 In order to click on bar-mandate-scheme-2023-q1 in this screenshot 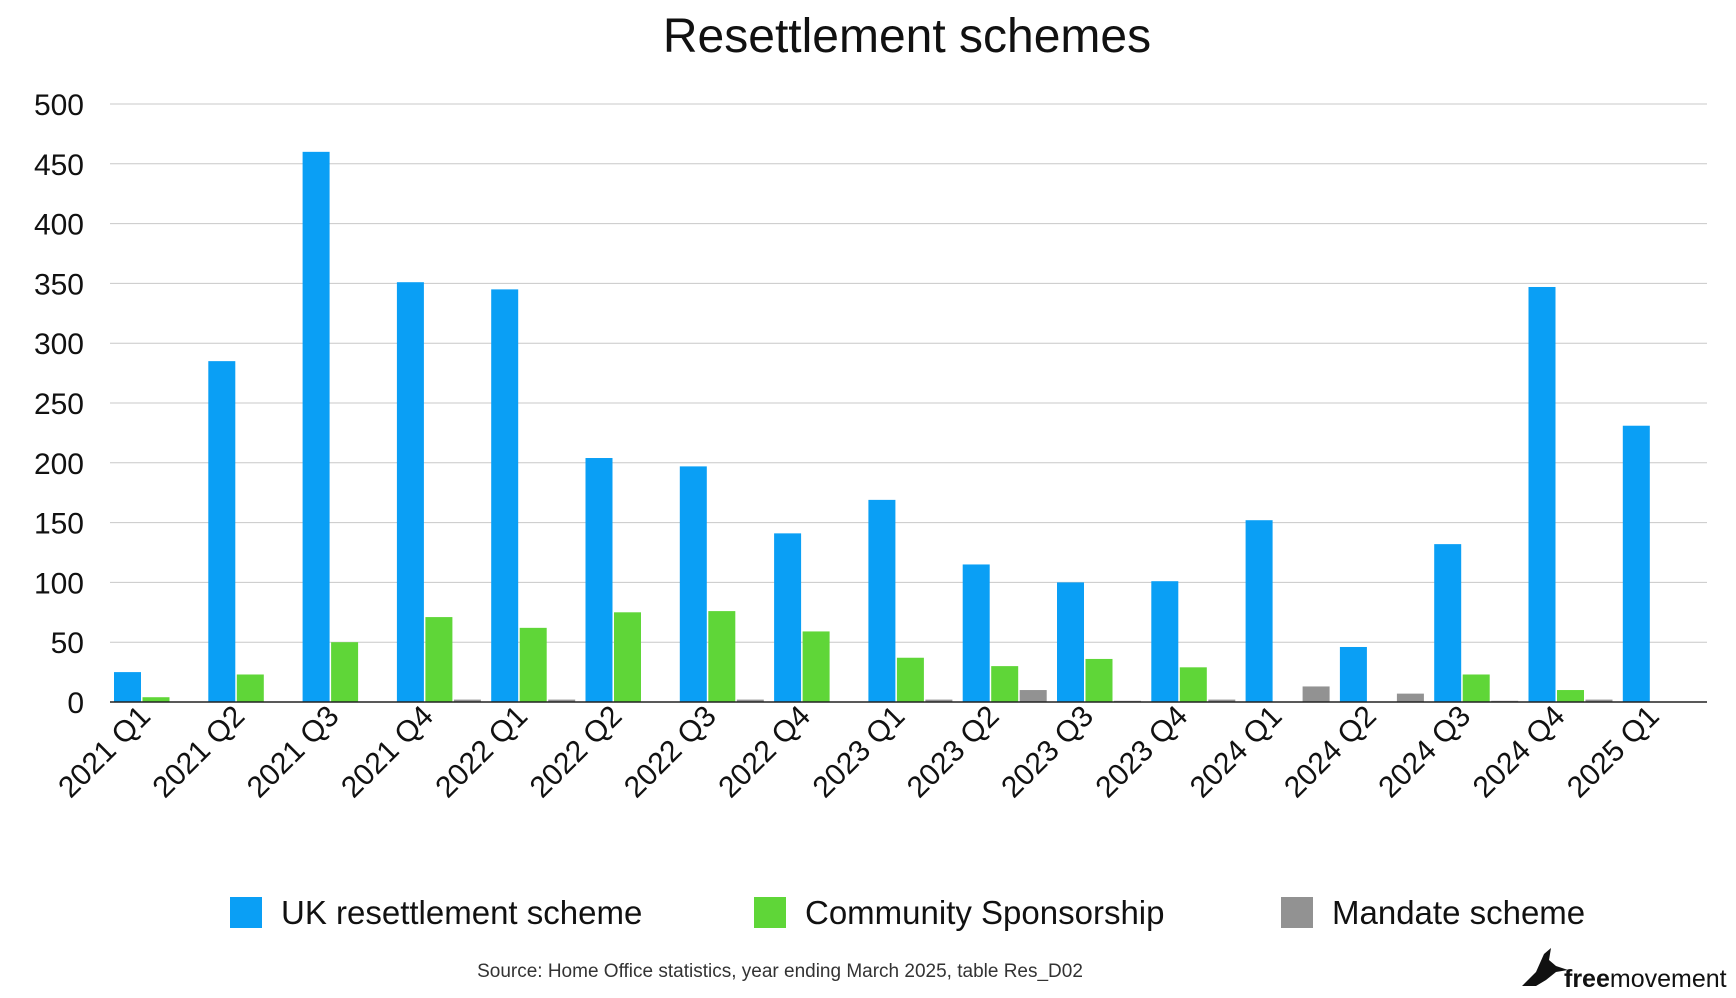, I will do `click(939, 700)`.